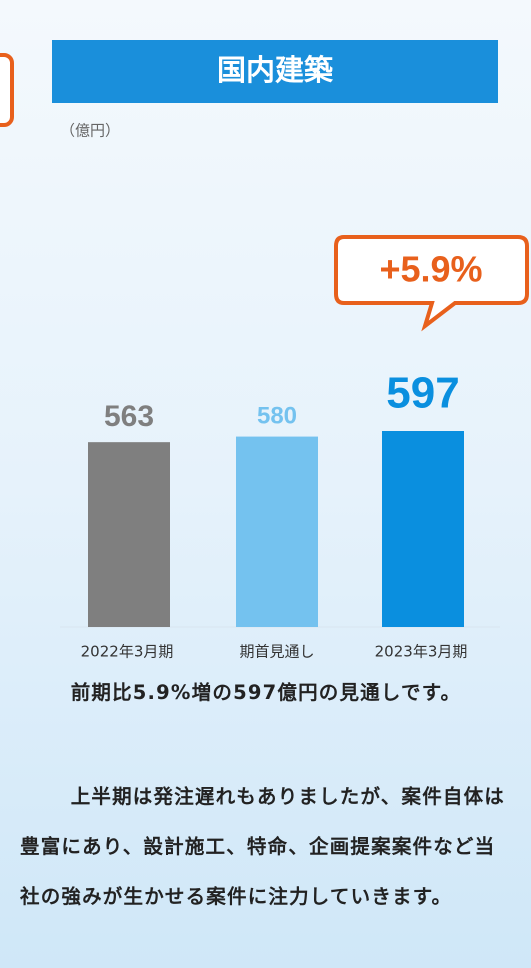 The width and height of the screenshot is (531, 968). What do you see at coordinates (276, 652) in the screenshot?
I see `x-tick-label: 期首見通し` at bounding box center [276, 652].